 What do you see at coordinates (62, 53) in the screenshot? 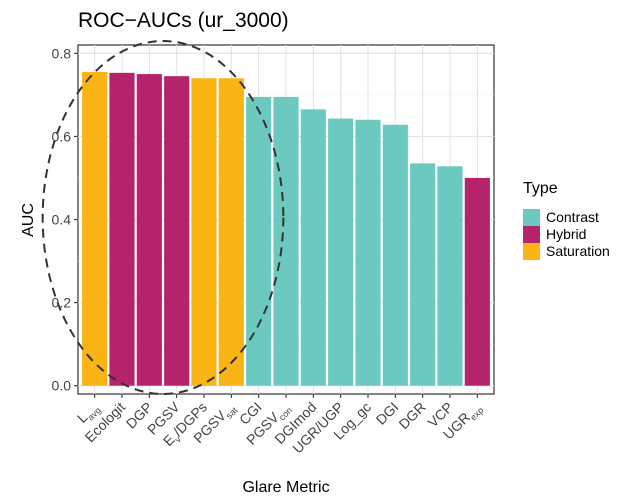
I see `y-tick-label: 0.8` at bounding box center [62, 53].